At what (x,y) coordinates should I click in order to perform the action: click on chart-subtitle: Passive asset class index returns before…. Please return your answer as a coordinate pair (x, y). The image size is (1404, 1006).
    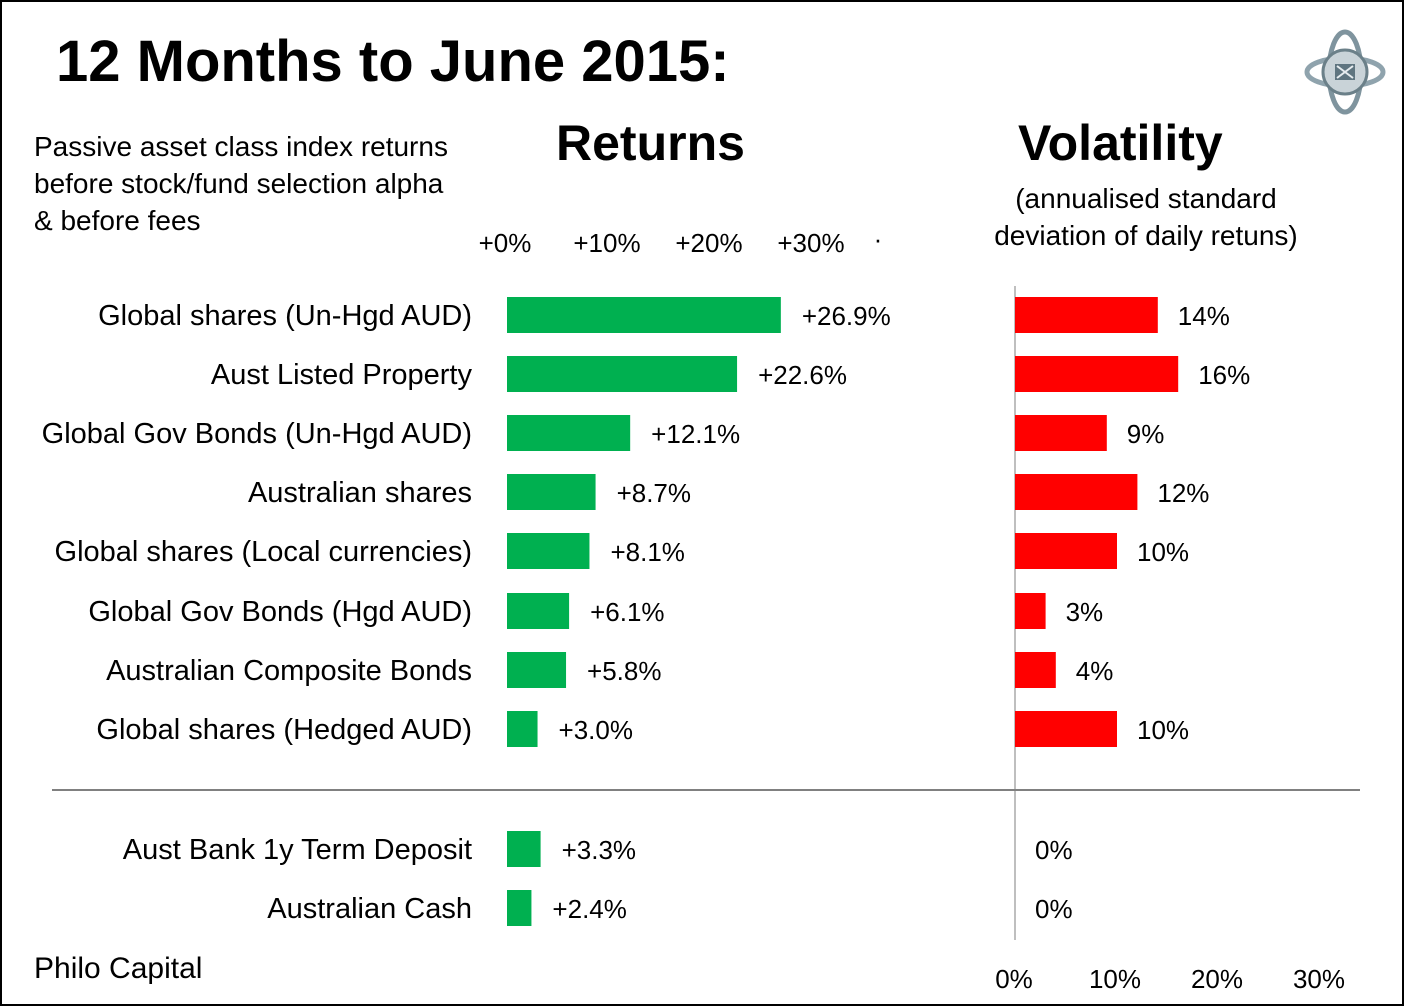
    Looking at the image, I should click on (241, 183).